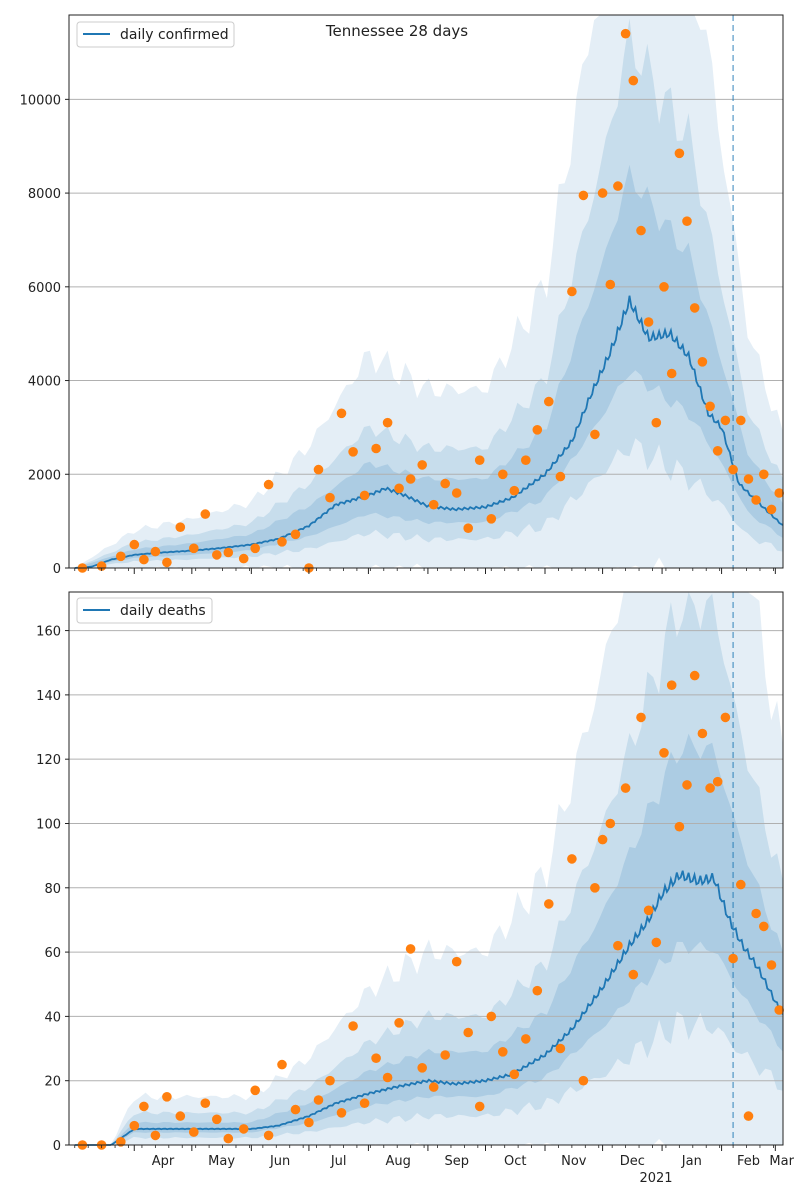  I want to click on deaths-legend: daily deaths, so click(144, 610).